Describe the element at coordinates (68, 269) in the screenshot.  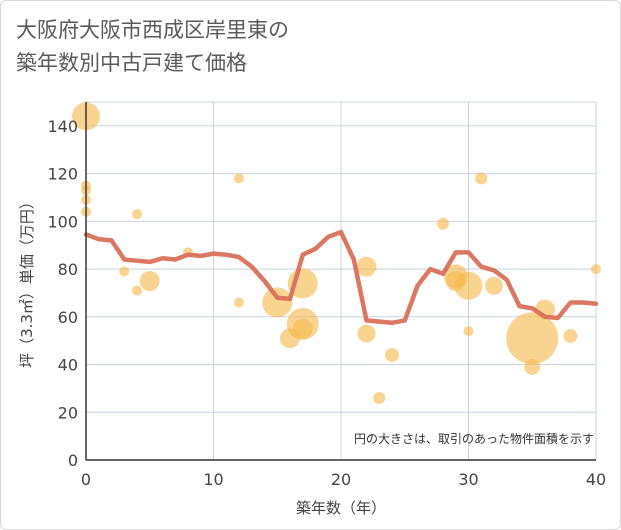
I see `y-tick-label: 80` at that location.